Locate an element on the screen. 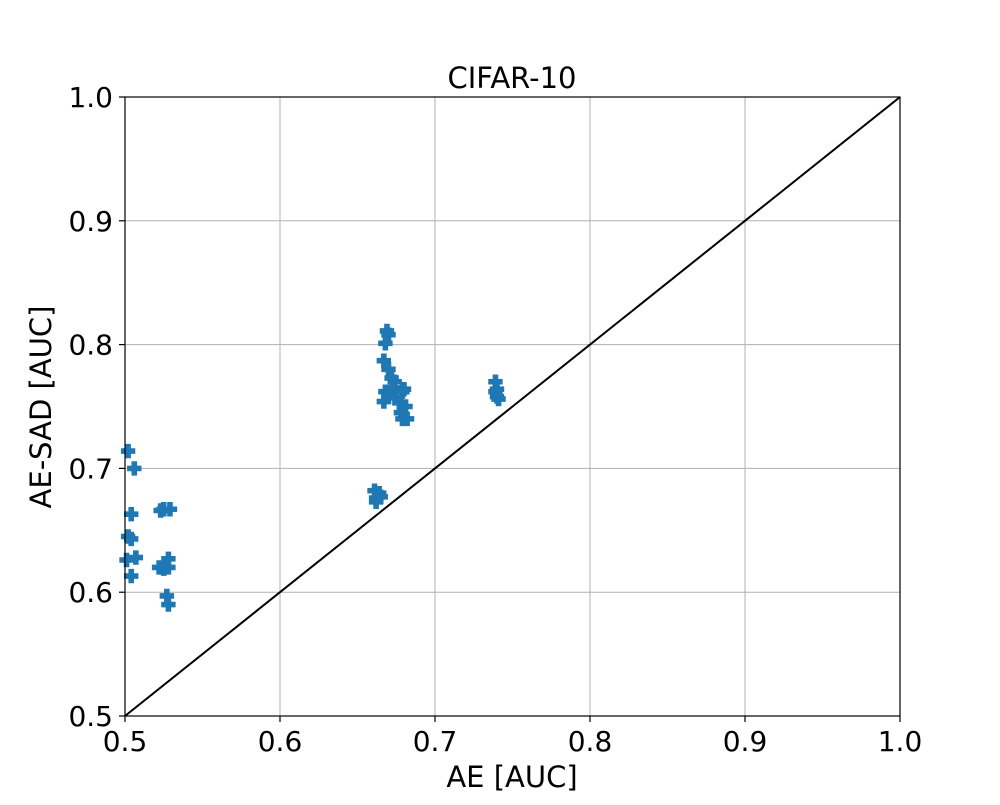 The image size is (1000, 805). x-tick-label: 0.8 is located at coordinates (590, 741).